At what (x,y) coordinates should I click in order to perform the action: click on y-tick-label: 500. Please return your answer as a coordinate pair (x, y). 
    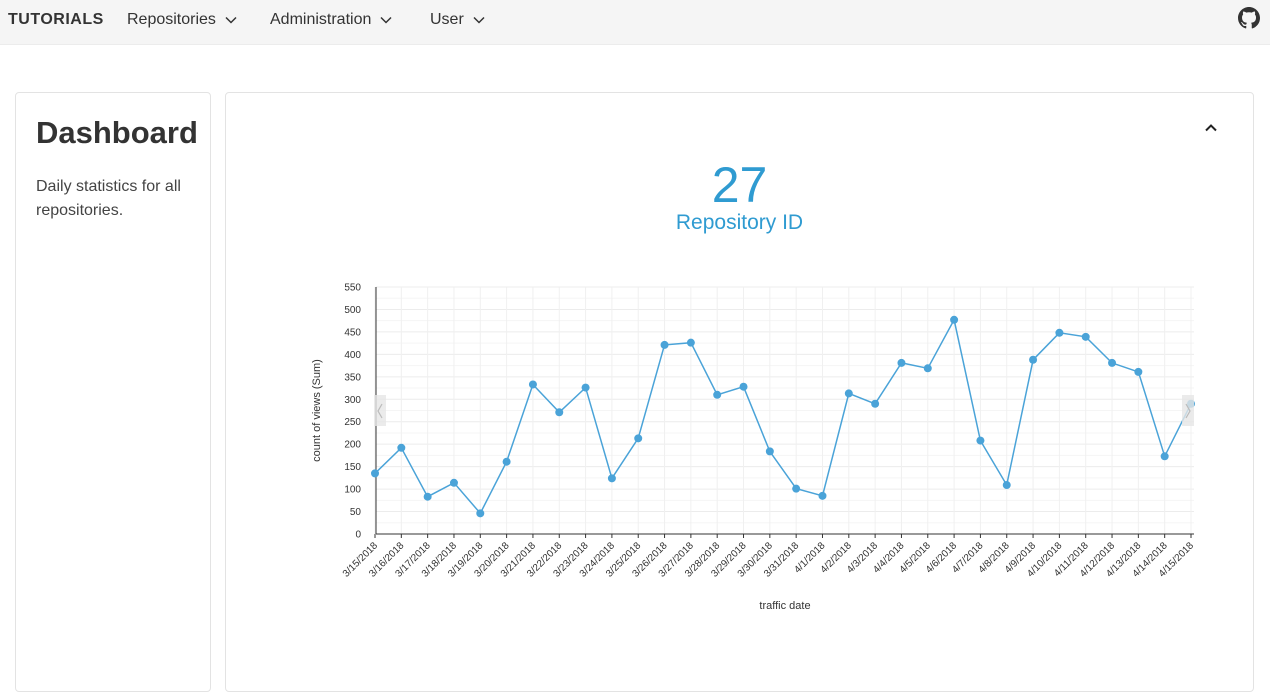
    Looking at the image, I should click on (352, 310).